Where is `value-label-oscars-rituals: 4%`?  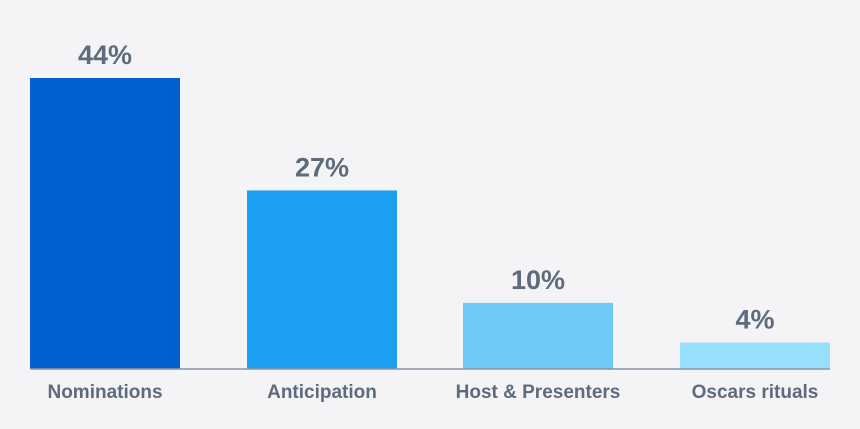 value-label-oscars-rituals: 4% is located at coordinates (754, 320).